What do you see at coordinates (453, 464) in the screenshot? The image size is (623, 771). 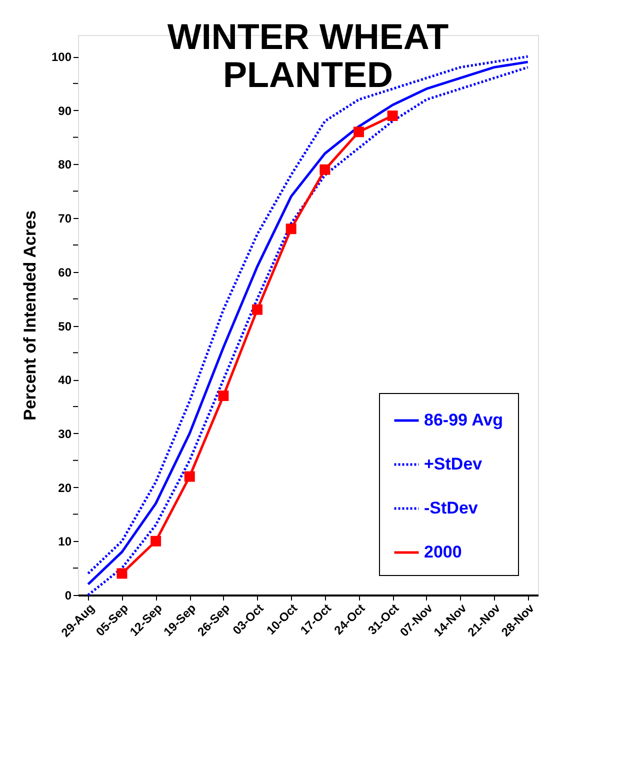 I see `legend-label: +StDev` at bounding box center [453, 464].